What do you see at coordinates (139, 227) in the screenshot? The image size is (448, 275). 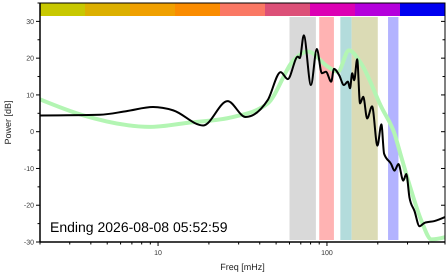 I see `annotation: Ending 2026-08-08 05:52:59` at bounding box center [139, 227].